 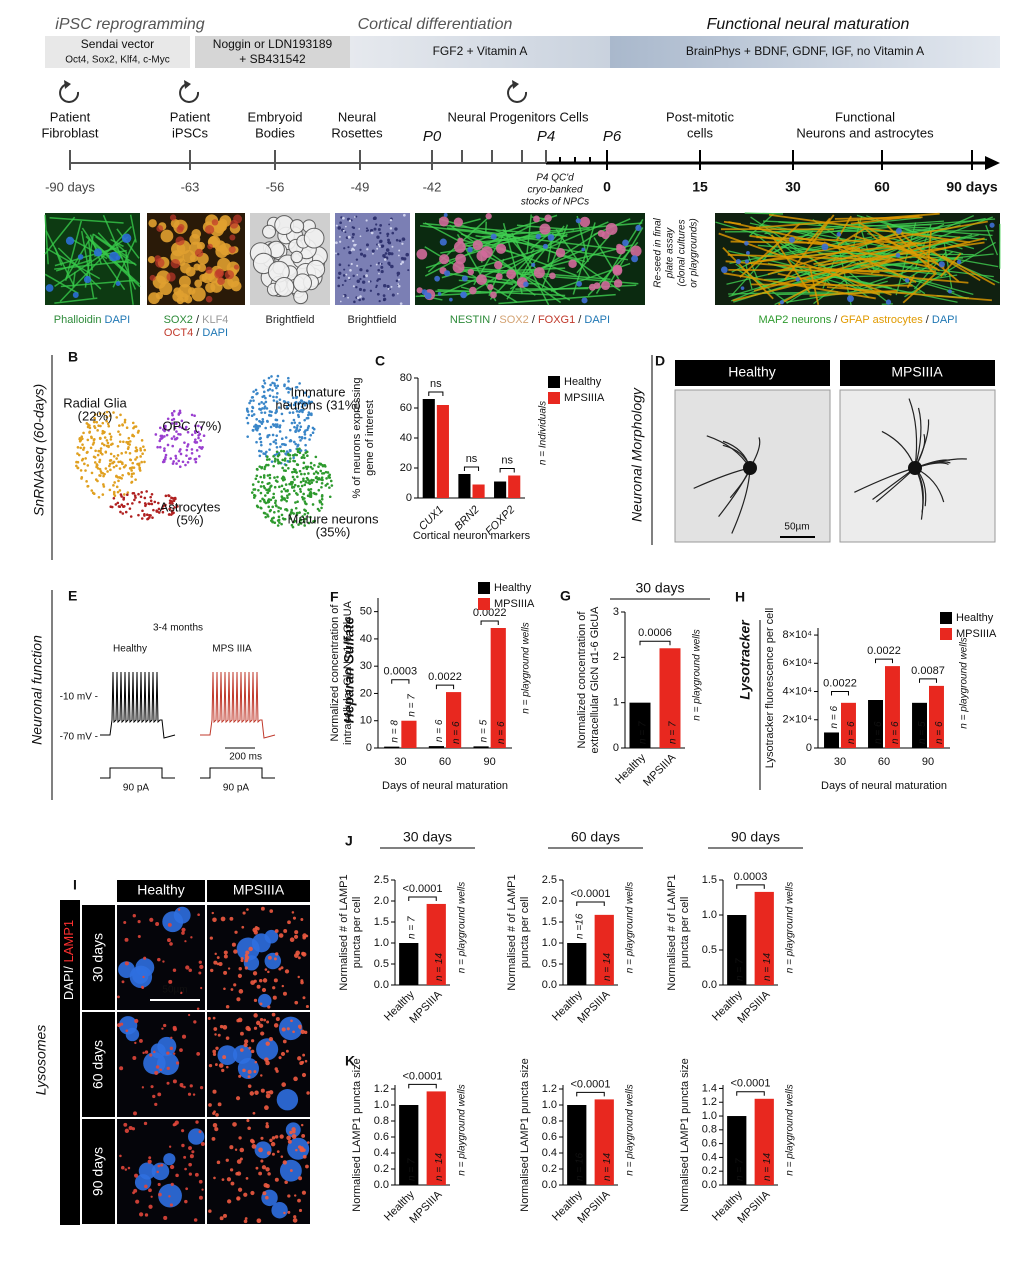 I want to click on y-tick-label: 1.2, so click(x=549, y=1089).